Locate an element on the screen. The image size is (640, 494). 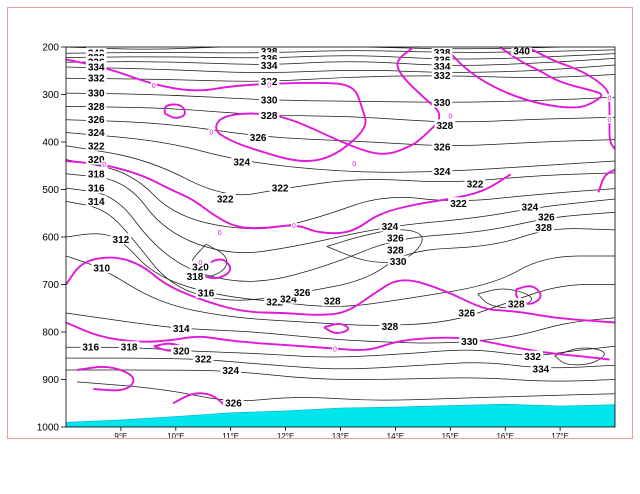
contour-label: 318 is located at coordinates (129, 348).